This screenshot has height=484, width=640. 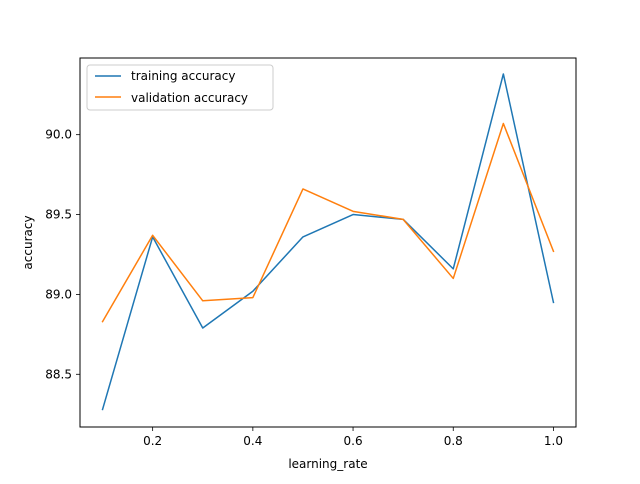 I want to click on x-axis: 0.2 0.4 0.6 0.8 1.0, so click(x=353, y=437).